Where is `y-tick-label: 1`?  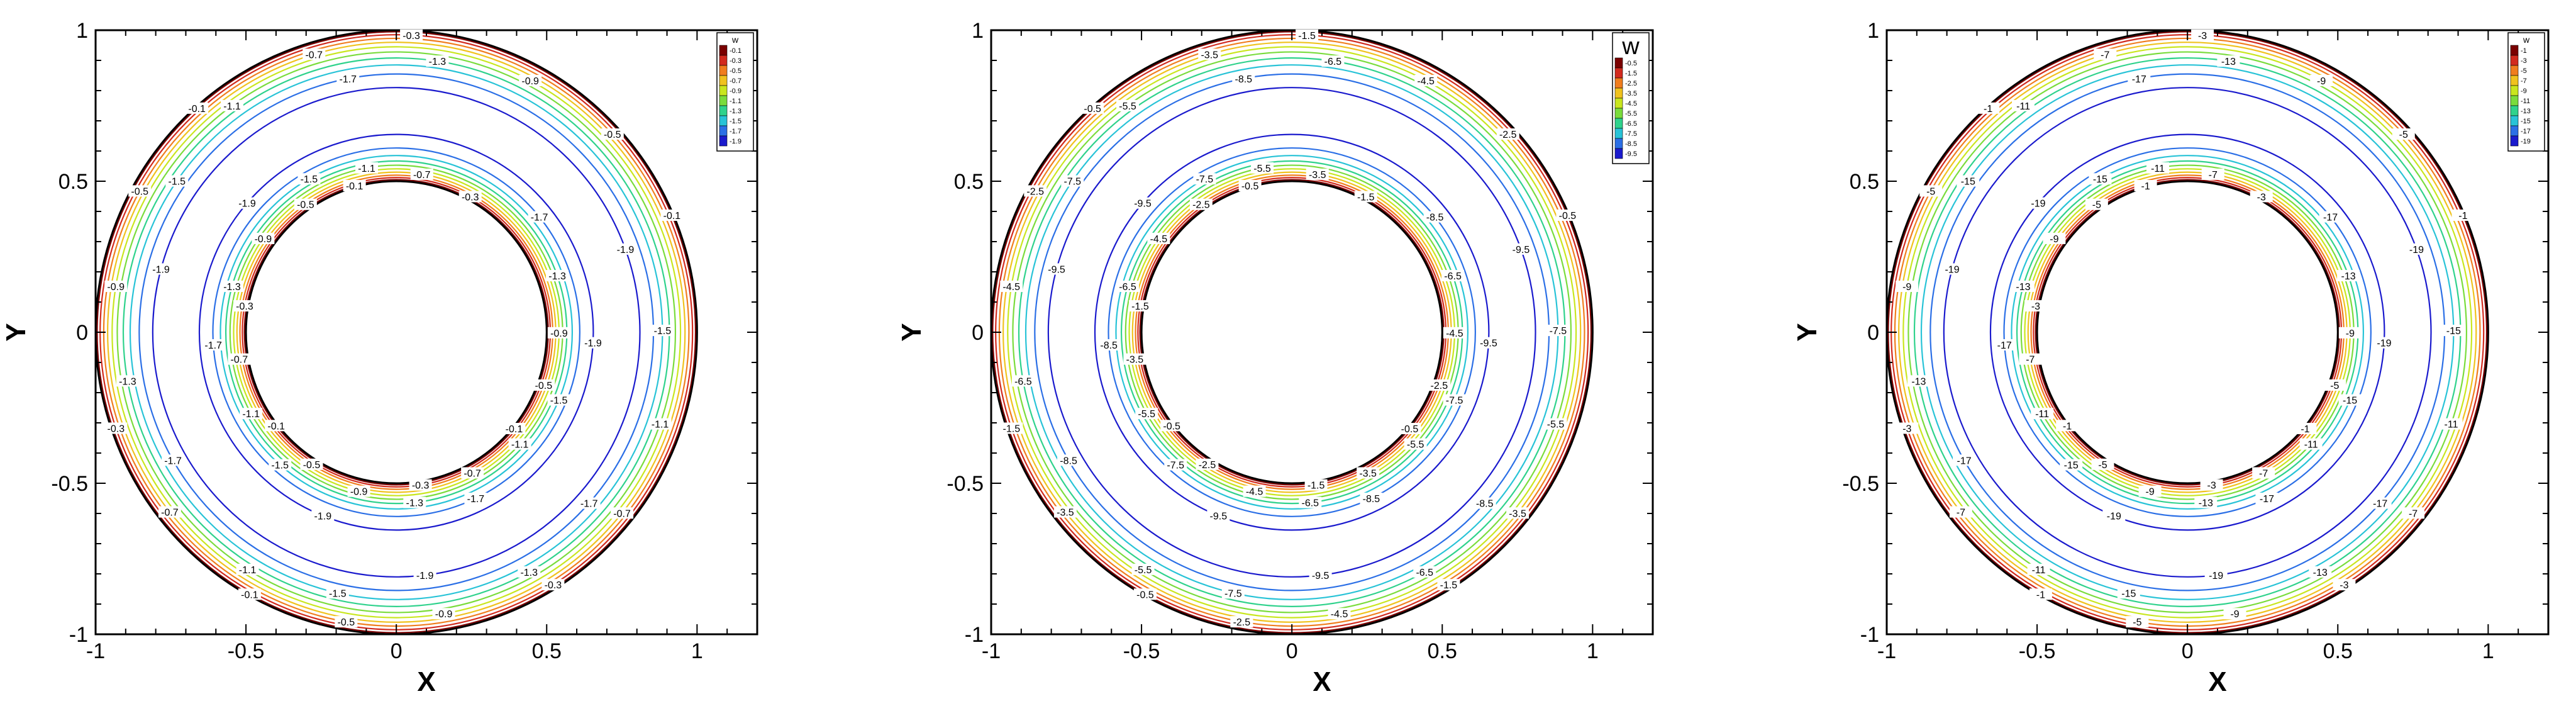
y-tick-label: 1 is located at coordinates (82, 31).